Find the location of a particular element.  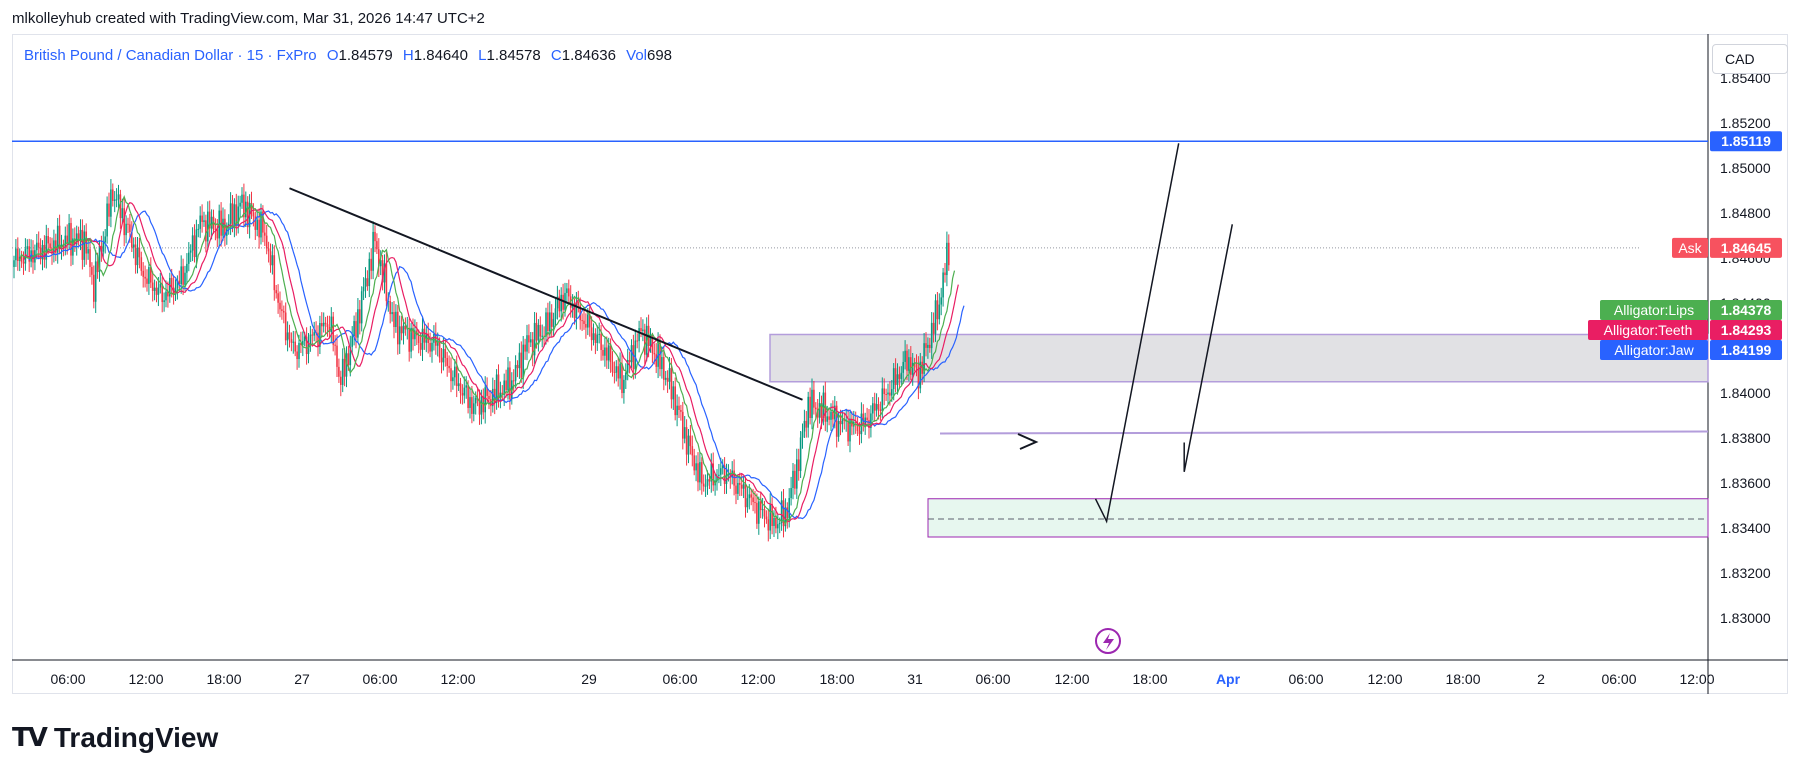

trendline is located at coordinates (546, 294).